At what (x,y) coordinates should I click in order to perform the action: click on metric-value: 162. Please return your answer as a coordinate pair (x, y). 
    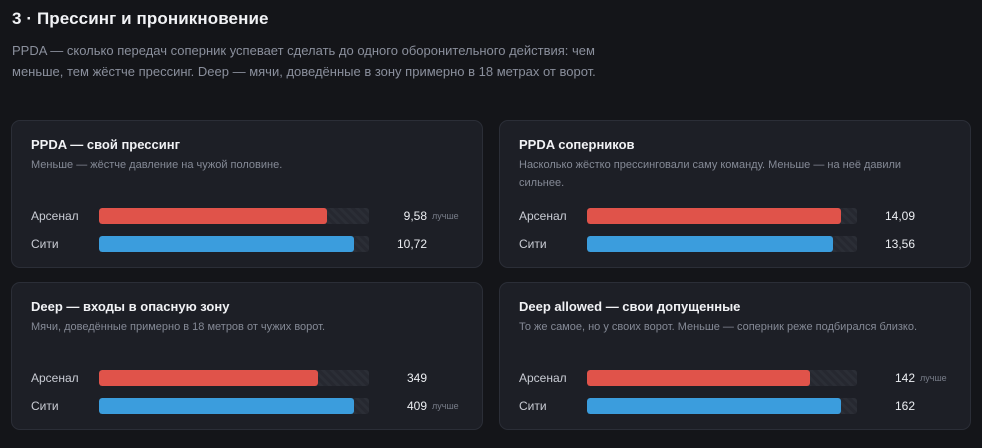
    Looking at the image, I should click on (904, 405).